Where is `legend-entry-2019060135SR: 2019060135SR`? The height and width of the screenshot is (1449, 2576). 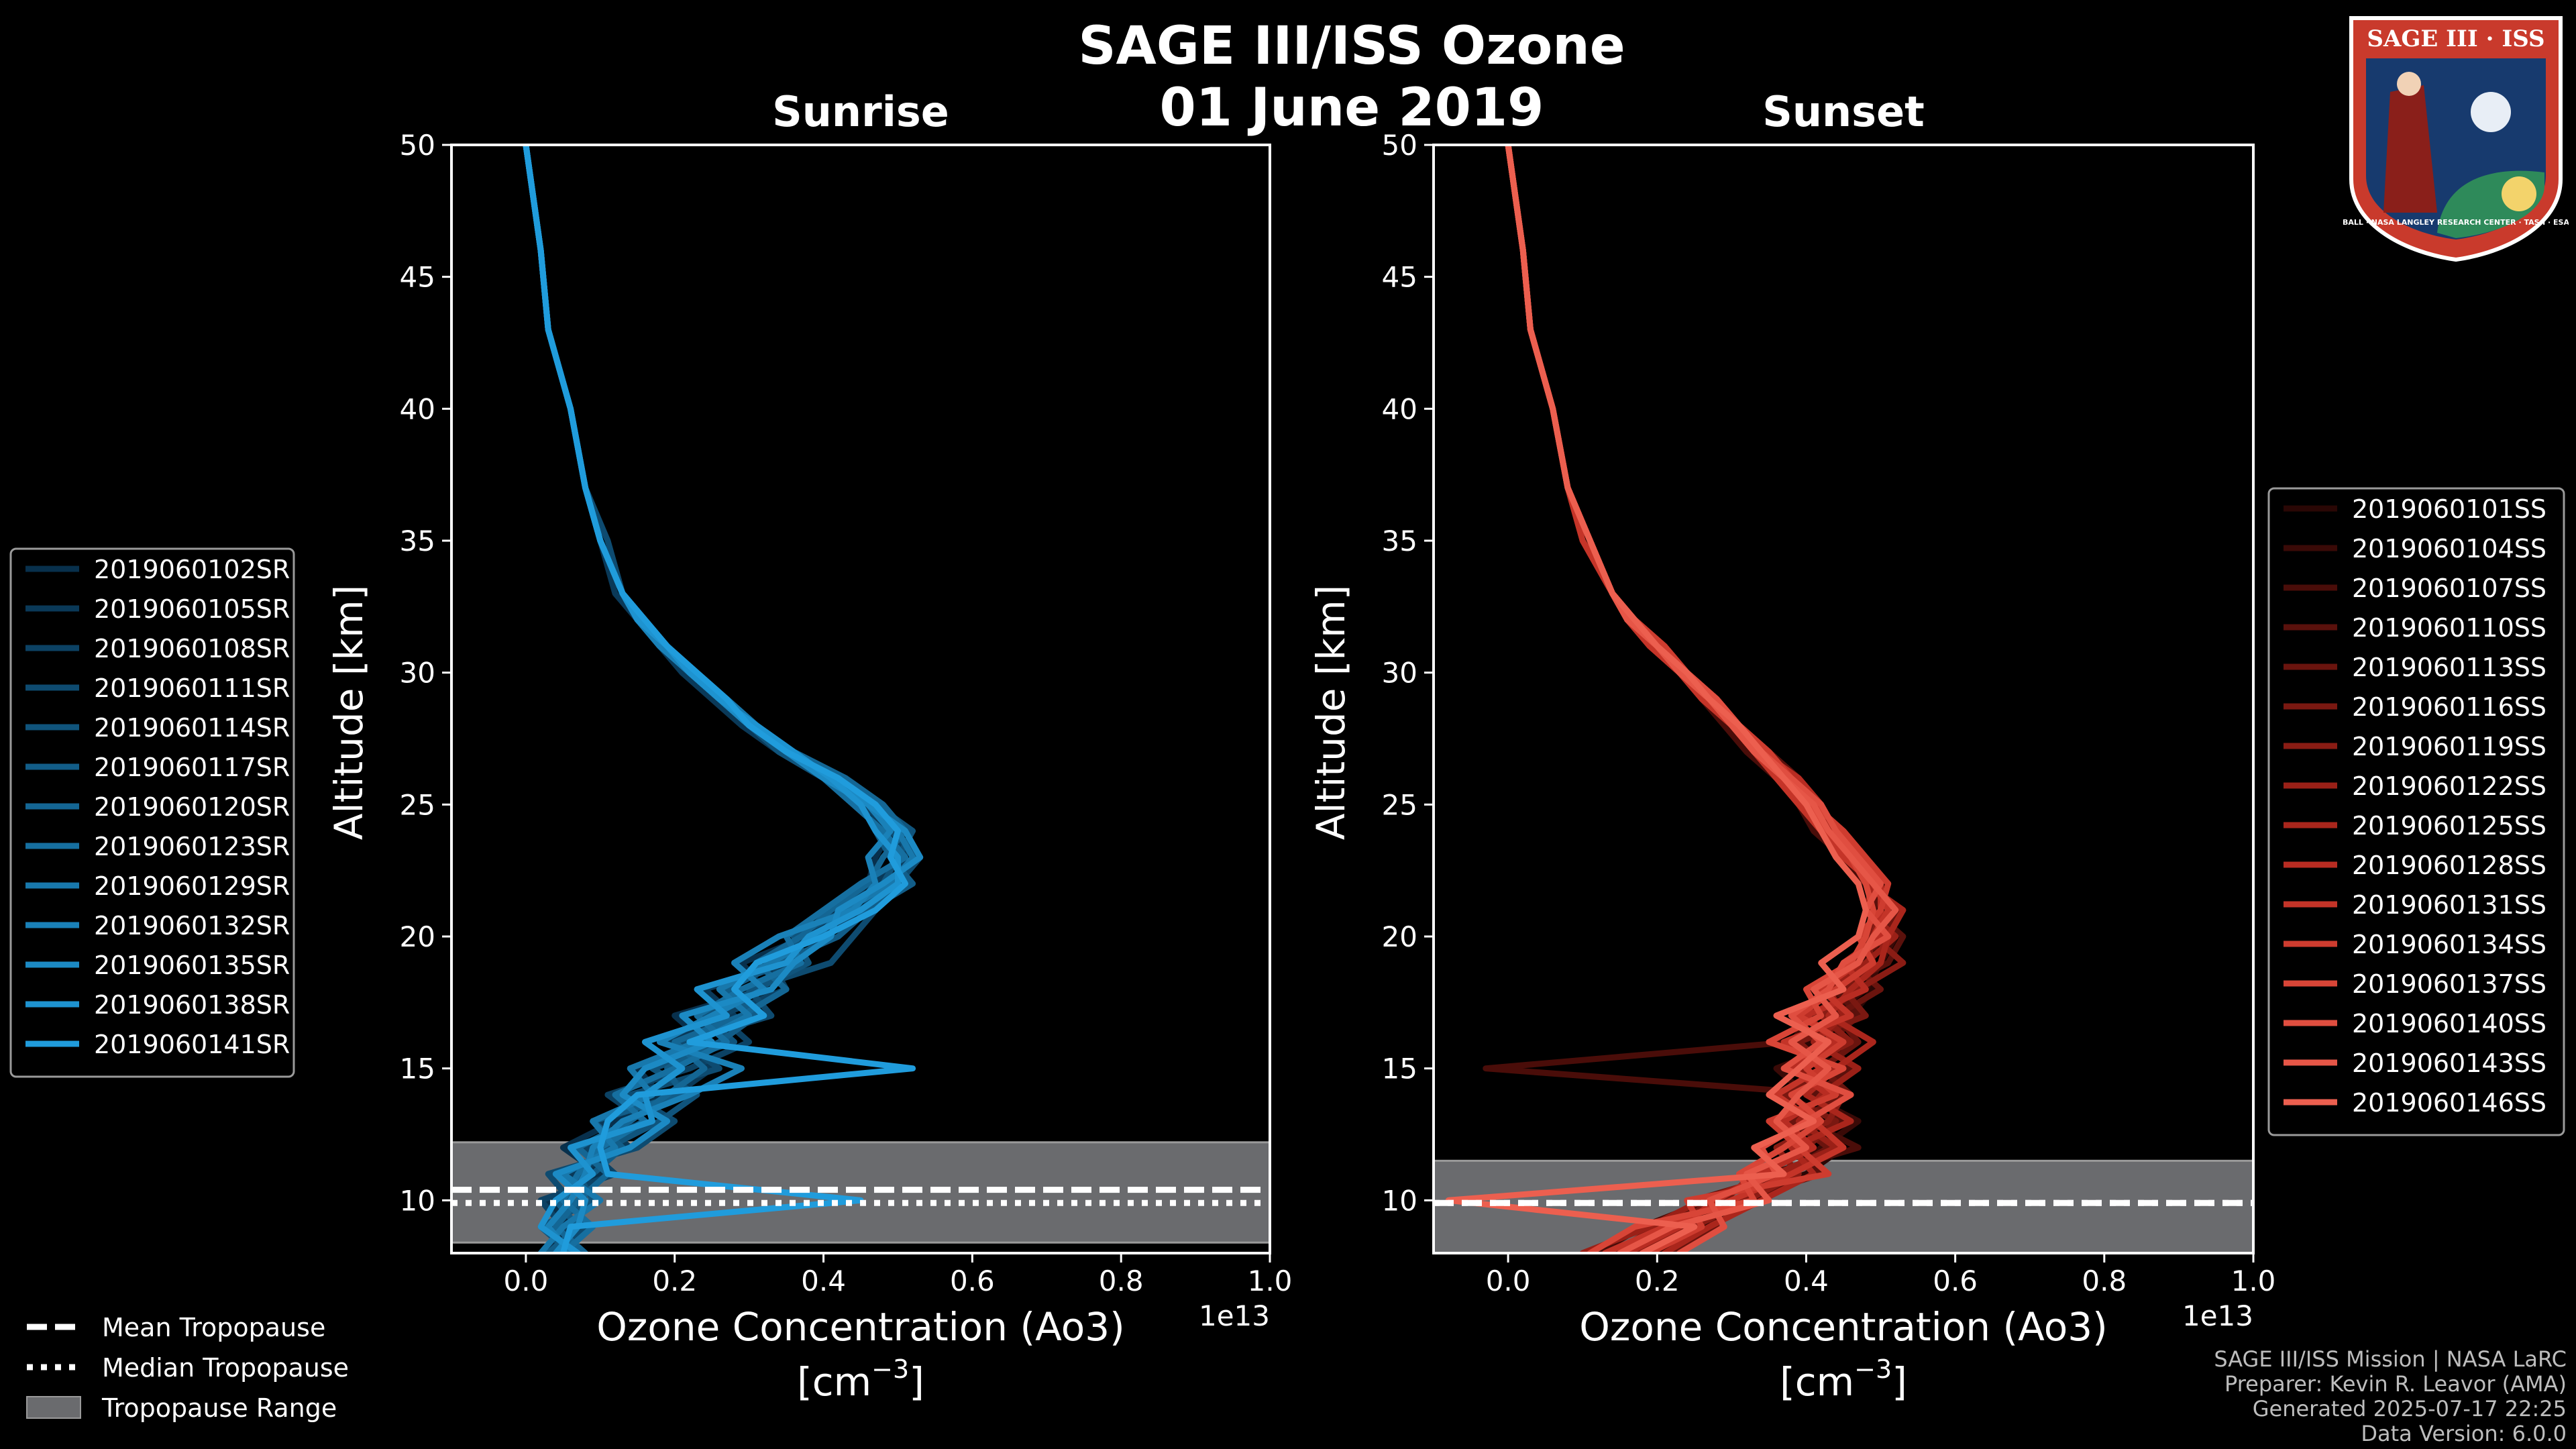 legend-entry-2019060135SR: 2019060135SR is located at coordinates (192, 965).